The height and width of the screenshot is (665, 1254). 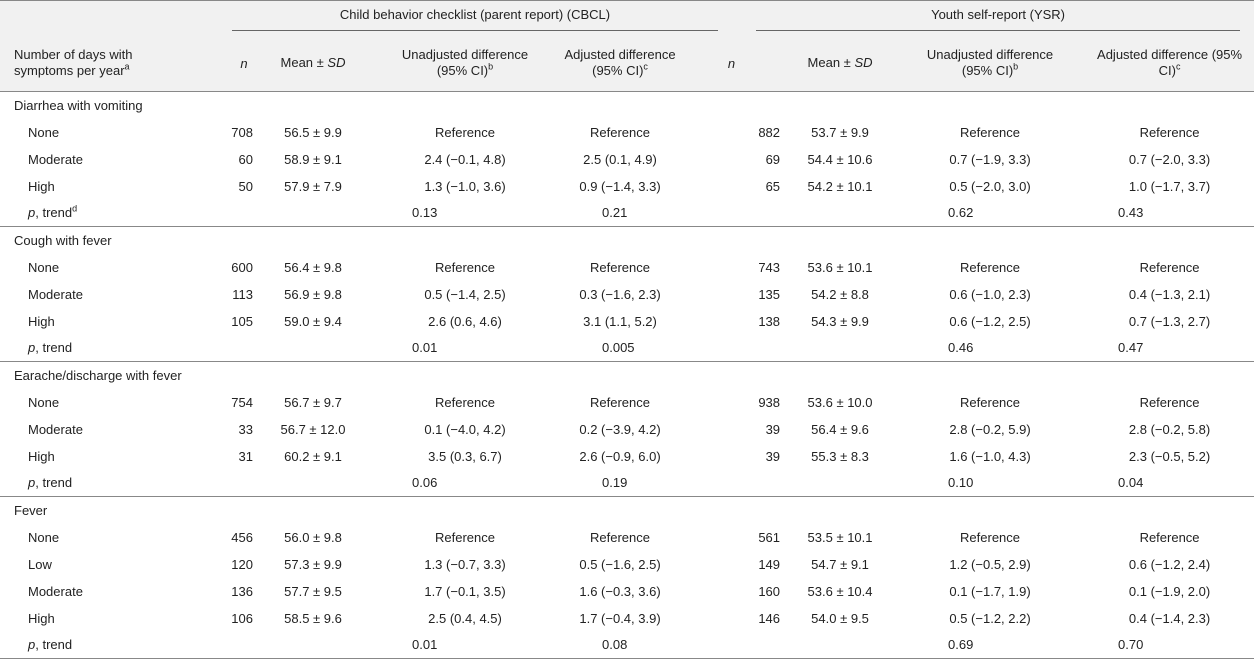 I want to click on table-cell: 55.3 ± 8.3, so click(x=840, y=456).